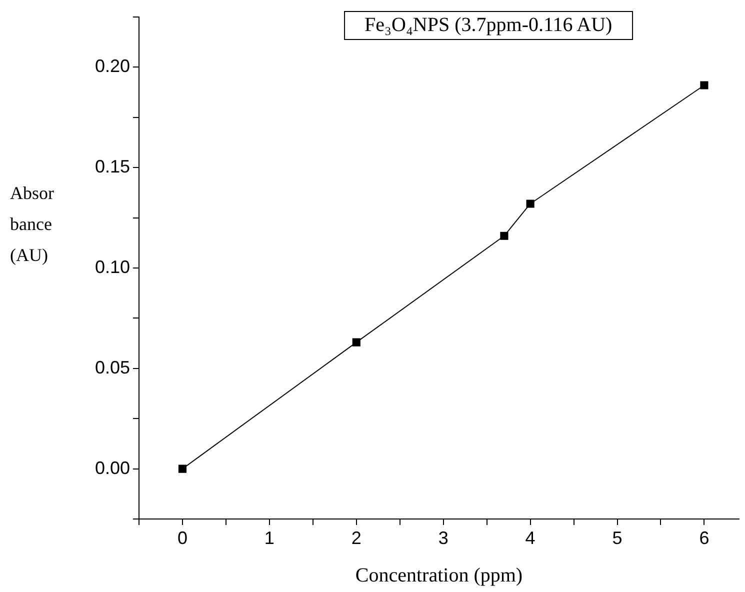 The image size is (745, 592). Describe the element at coordinates (112, 66) in the screenshot. I see `y-tick-label: 0.20` at that location.